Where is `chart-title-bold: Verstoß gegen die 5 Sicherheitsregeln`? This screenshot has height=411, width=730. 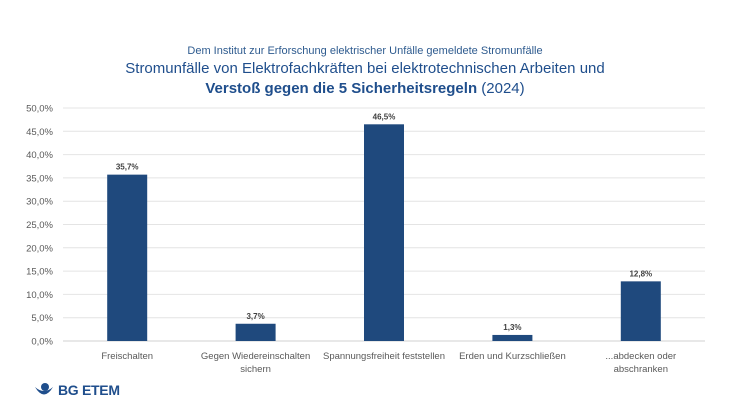 chart-title-bold: Verstoß gegen die 5 Sicherheitsregeln is located at coordinates (341, 88).